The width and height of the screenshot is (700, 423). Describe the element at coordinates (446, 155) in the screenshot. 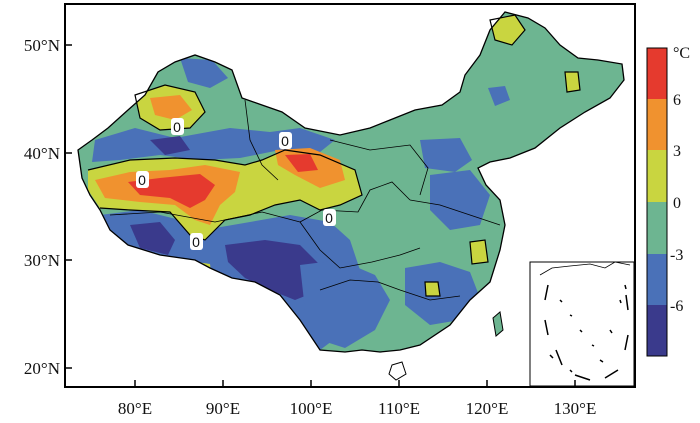

I see `negative-region-north-china` at that location.